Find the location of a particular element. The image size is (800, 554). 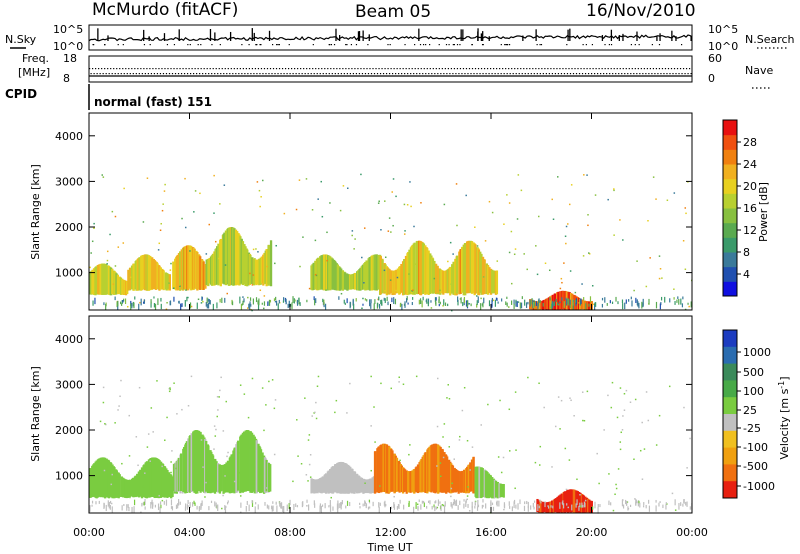

time-axis-label: Time UT is located at coordinates (389, 547).